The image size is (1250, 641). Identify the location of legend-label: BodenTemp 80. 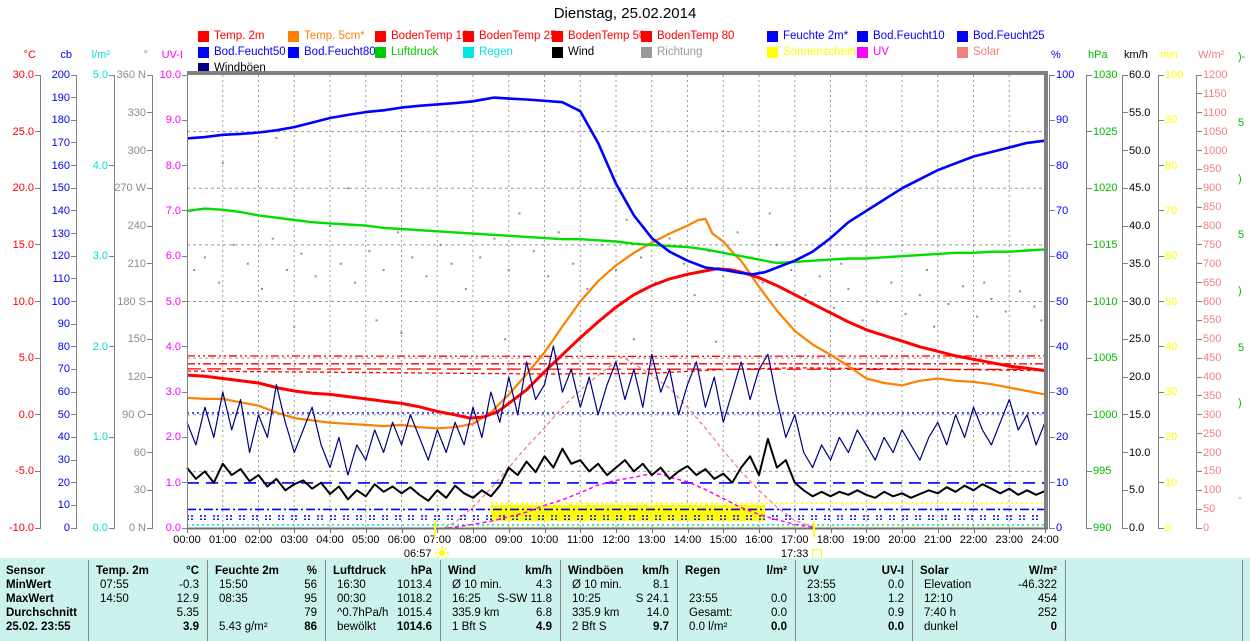
(696, 36).